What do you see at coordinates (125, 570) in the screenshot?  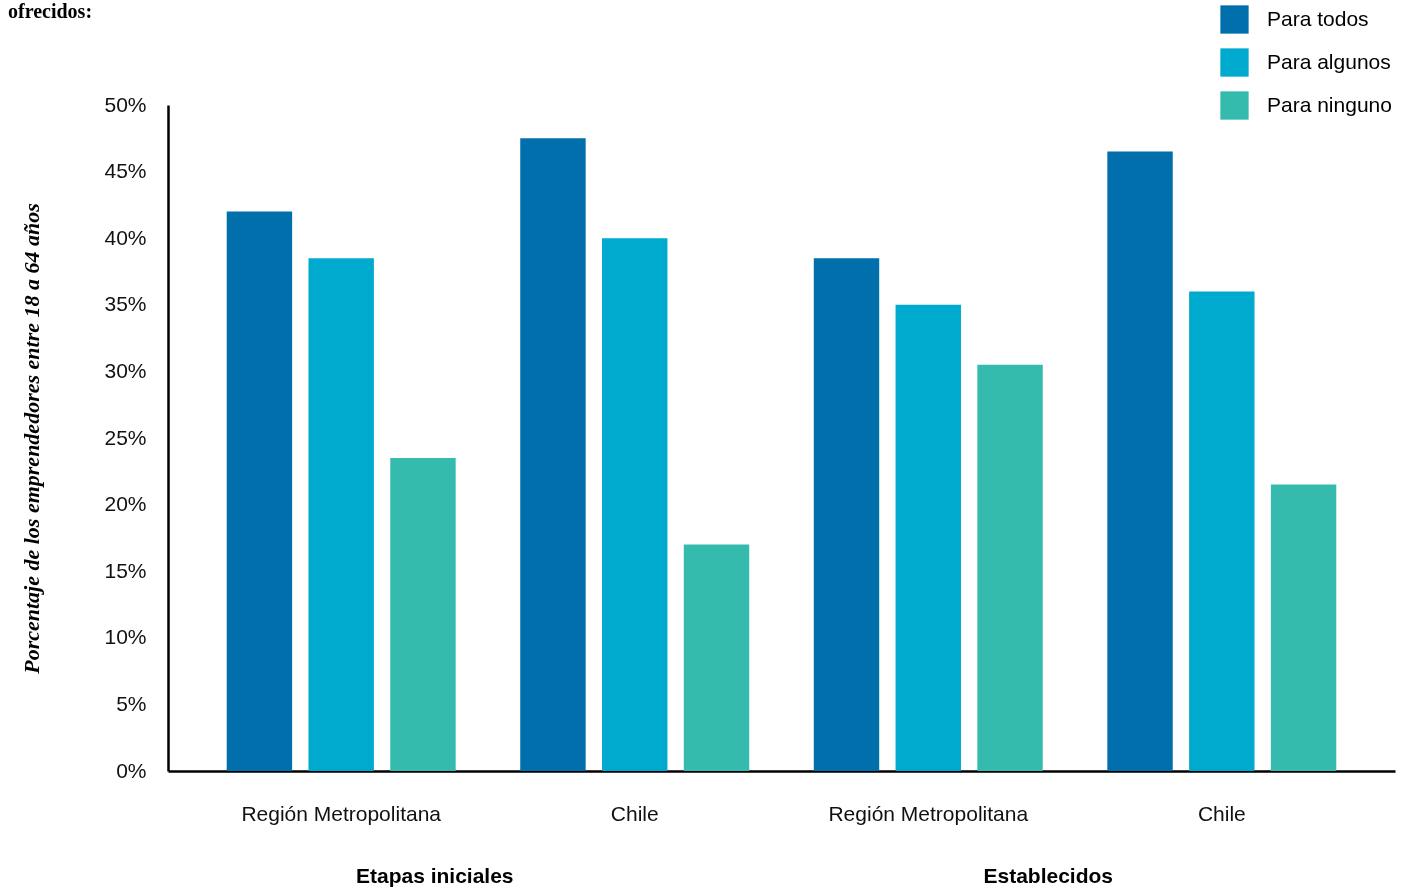 I see `y-tick-label: 15%` at bounding box center [125, 570].